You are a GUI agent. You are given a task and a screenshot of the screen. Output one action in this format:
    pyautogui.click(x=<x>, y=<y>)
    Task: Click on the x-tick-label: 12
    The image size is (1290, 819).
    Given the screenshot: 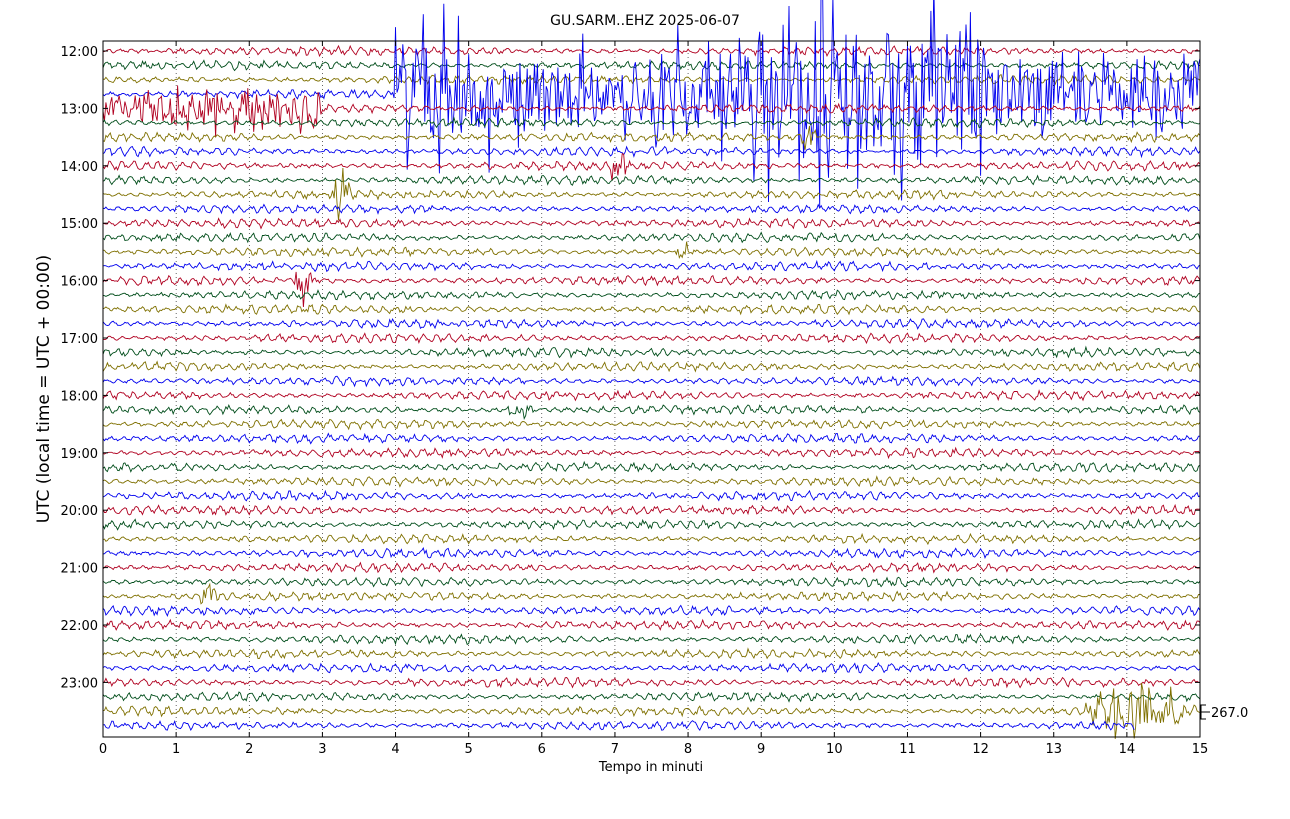 What is the action you would take?
    pyautogui.click(x=980, y=749)
    